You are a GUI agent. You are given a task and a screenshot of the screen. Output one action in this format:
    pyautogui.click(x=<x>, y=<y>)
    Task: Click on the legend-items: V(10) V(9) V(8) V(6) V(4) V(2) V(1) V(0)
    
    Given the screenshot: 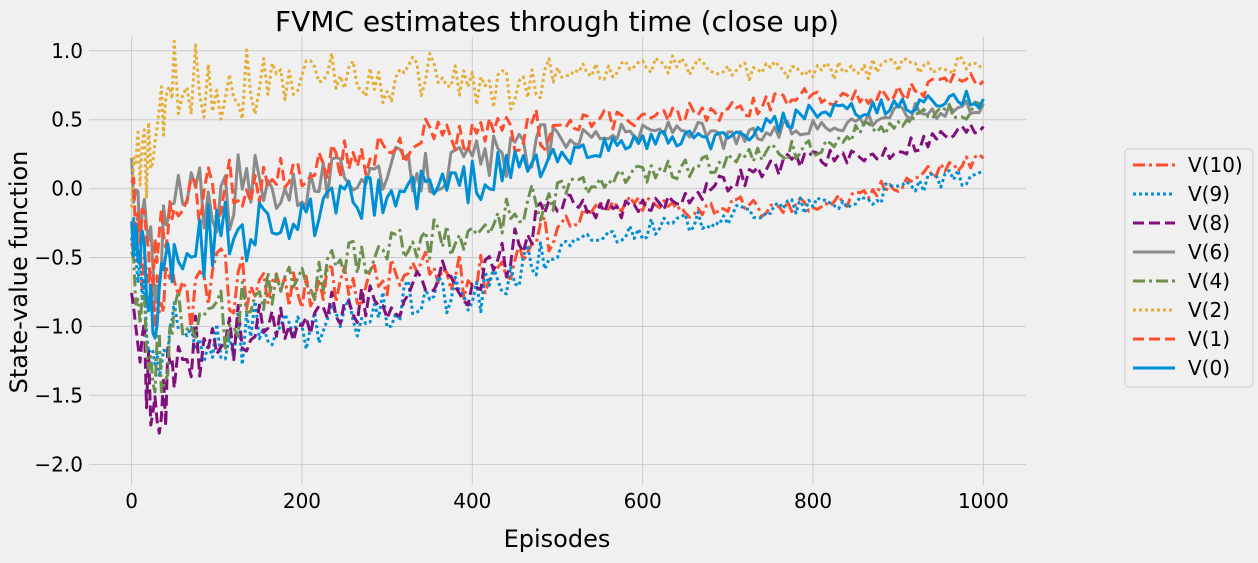 What is the action you would take?
    pyautogui.click(x=1188, y=266)
    